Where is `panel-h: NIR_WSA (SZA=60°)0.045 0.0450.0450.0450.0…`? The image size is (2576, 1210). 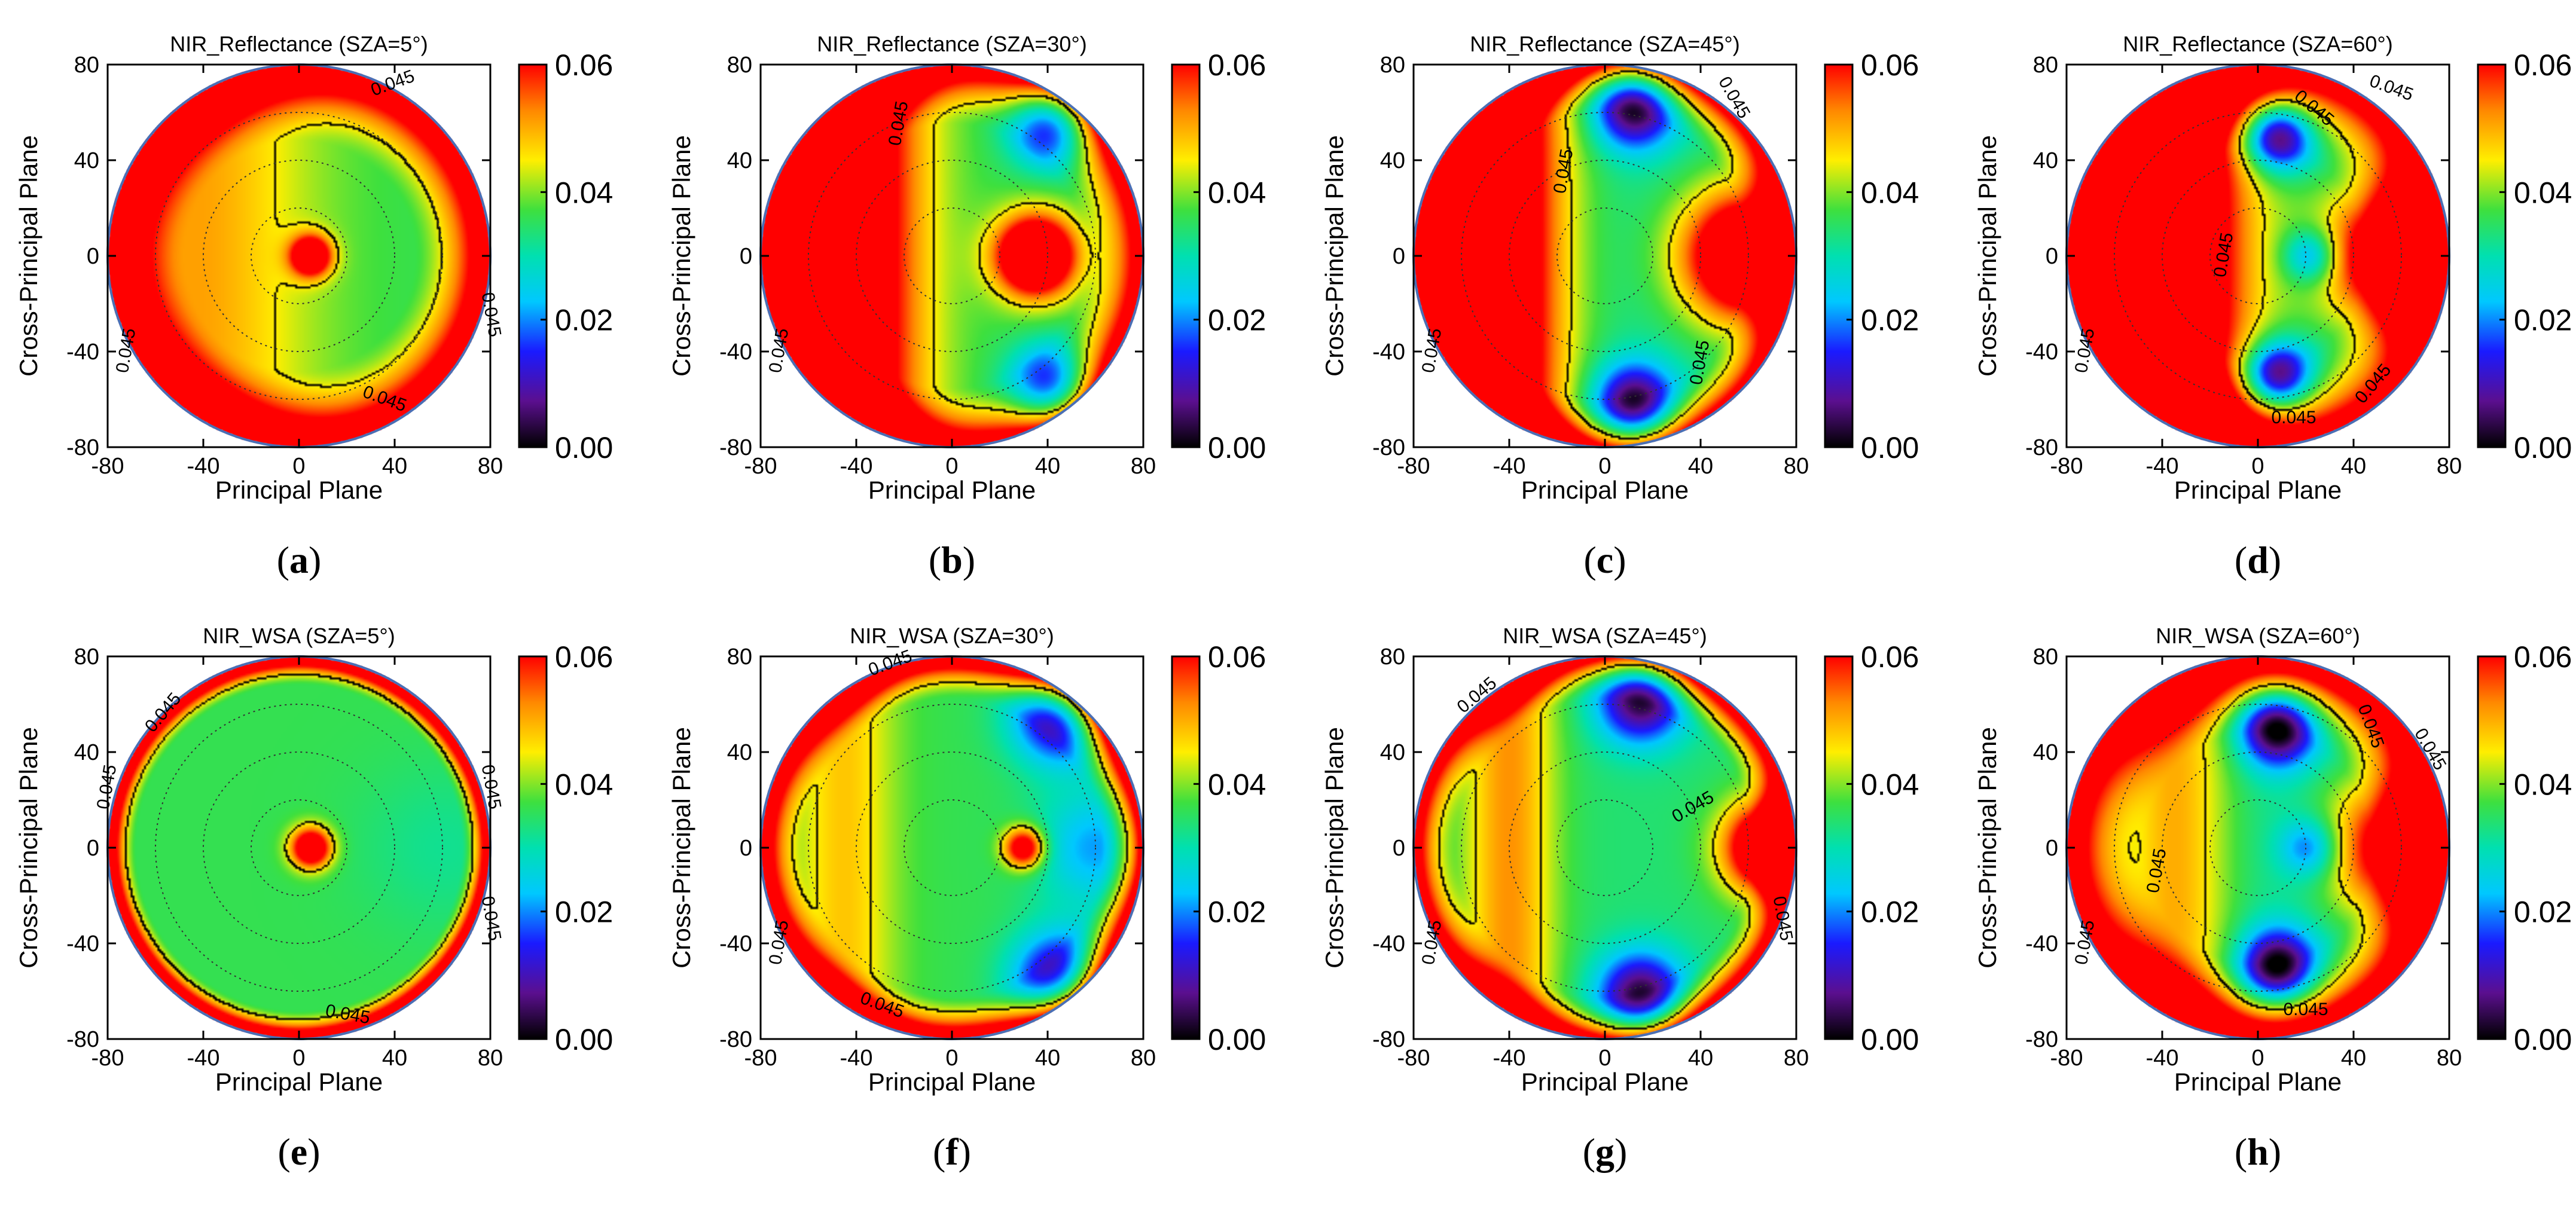
panel-h: NIR_WSA (SZA=60°)0.045 0.0450.0450.0450.0… is located at coordinates (2272, 898).